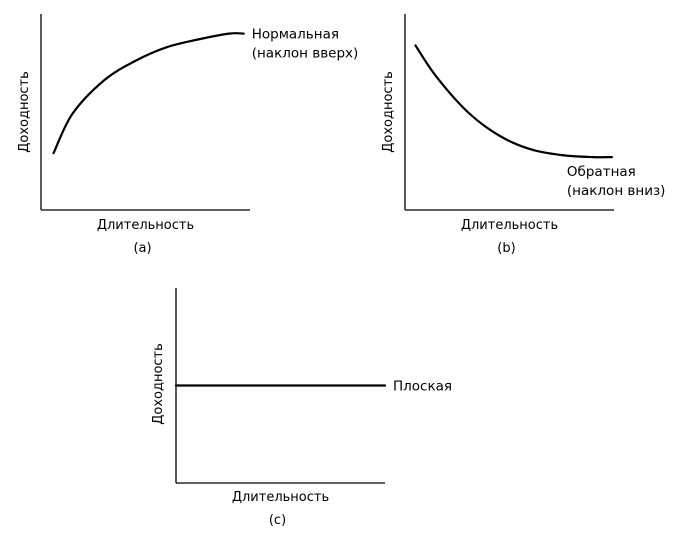 The image size is (674, 544). I want to click on series-label: Обратная (наклон вниз), so click(616, 181).